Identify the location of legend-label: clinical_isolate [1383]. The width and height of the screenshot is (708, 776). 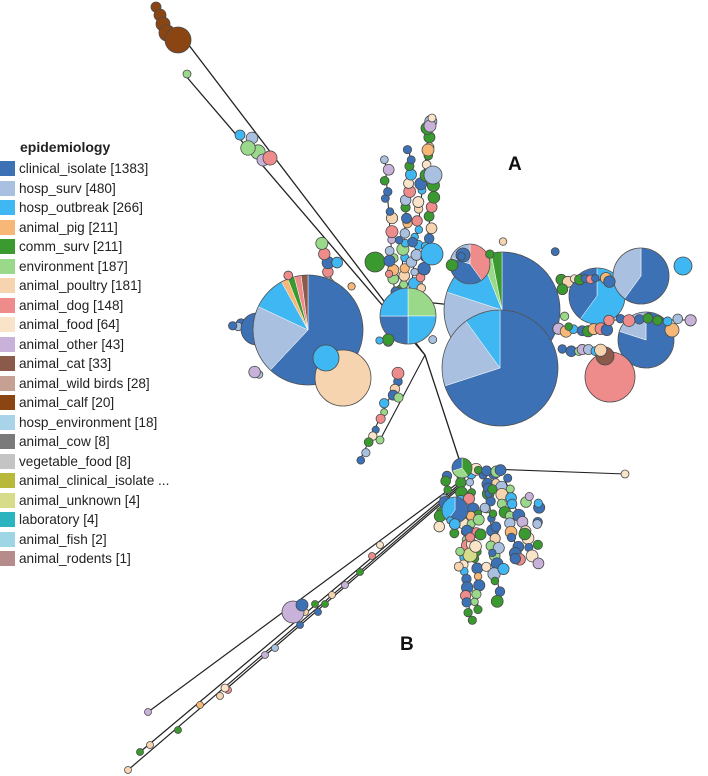
(84, 169).